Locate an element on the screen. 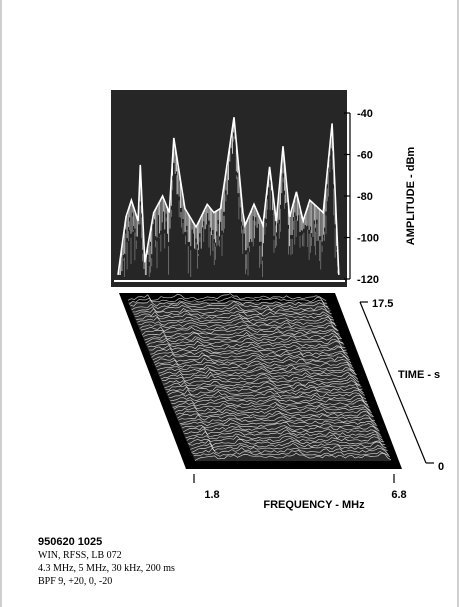  amplitude-tick-label: -100 is located at coordinates (368, 239).